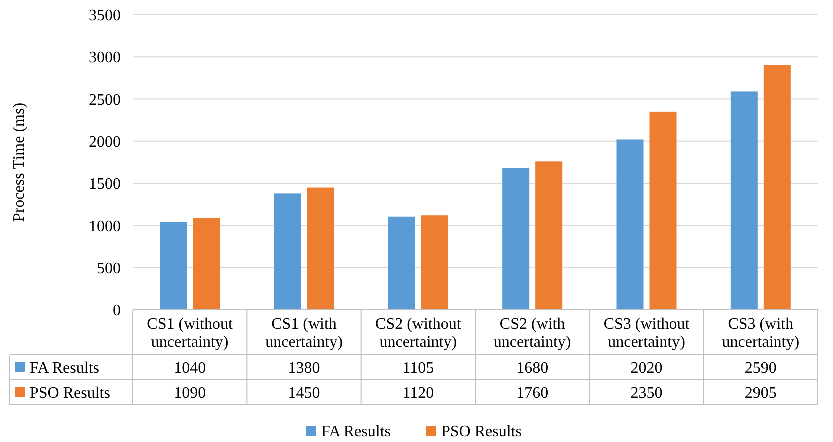 This screenshot has width=833, height=442. What do you see at coordinates (532, 393) in the screenshot?
I see `data-label: 1760` at bounding box center [532, 393].